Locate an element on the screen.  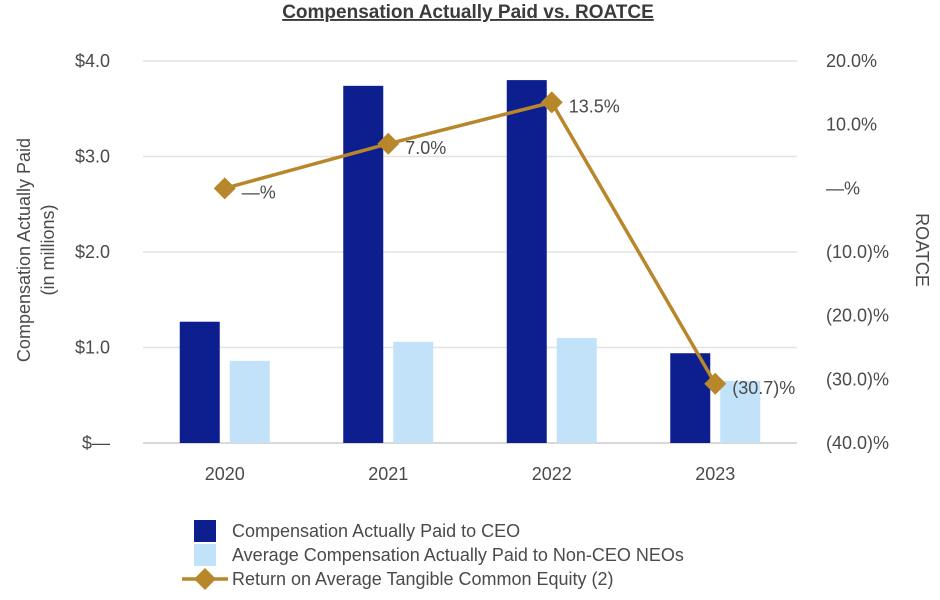
roatce-data-label: (30.7)% is located at coordinates (763, 388).